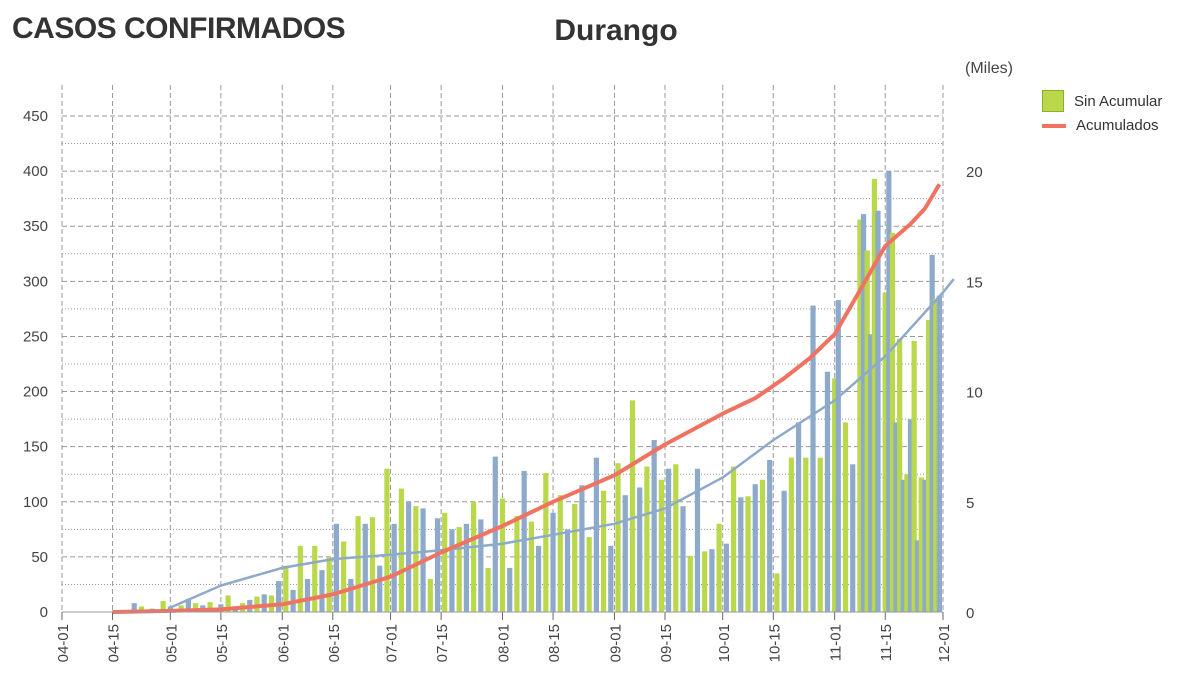 This screenshot has width=1200, height=676. Describe the element at coordinates (334, 643) in the screenshot. I see `x-tick-label: 06-15` at that location.